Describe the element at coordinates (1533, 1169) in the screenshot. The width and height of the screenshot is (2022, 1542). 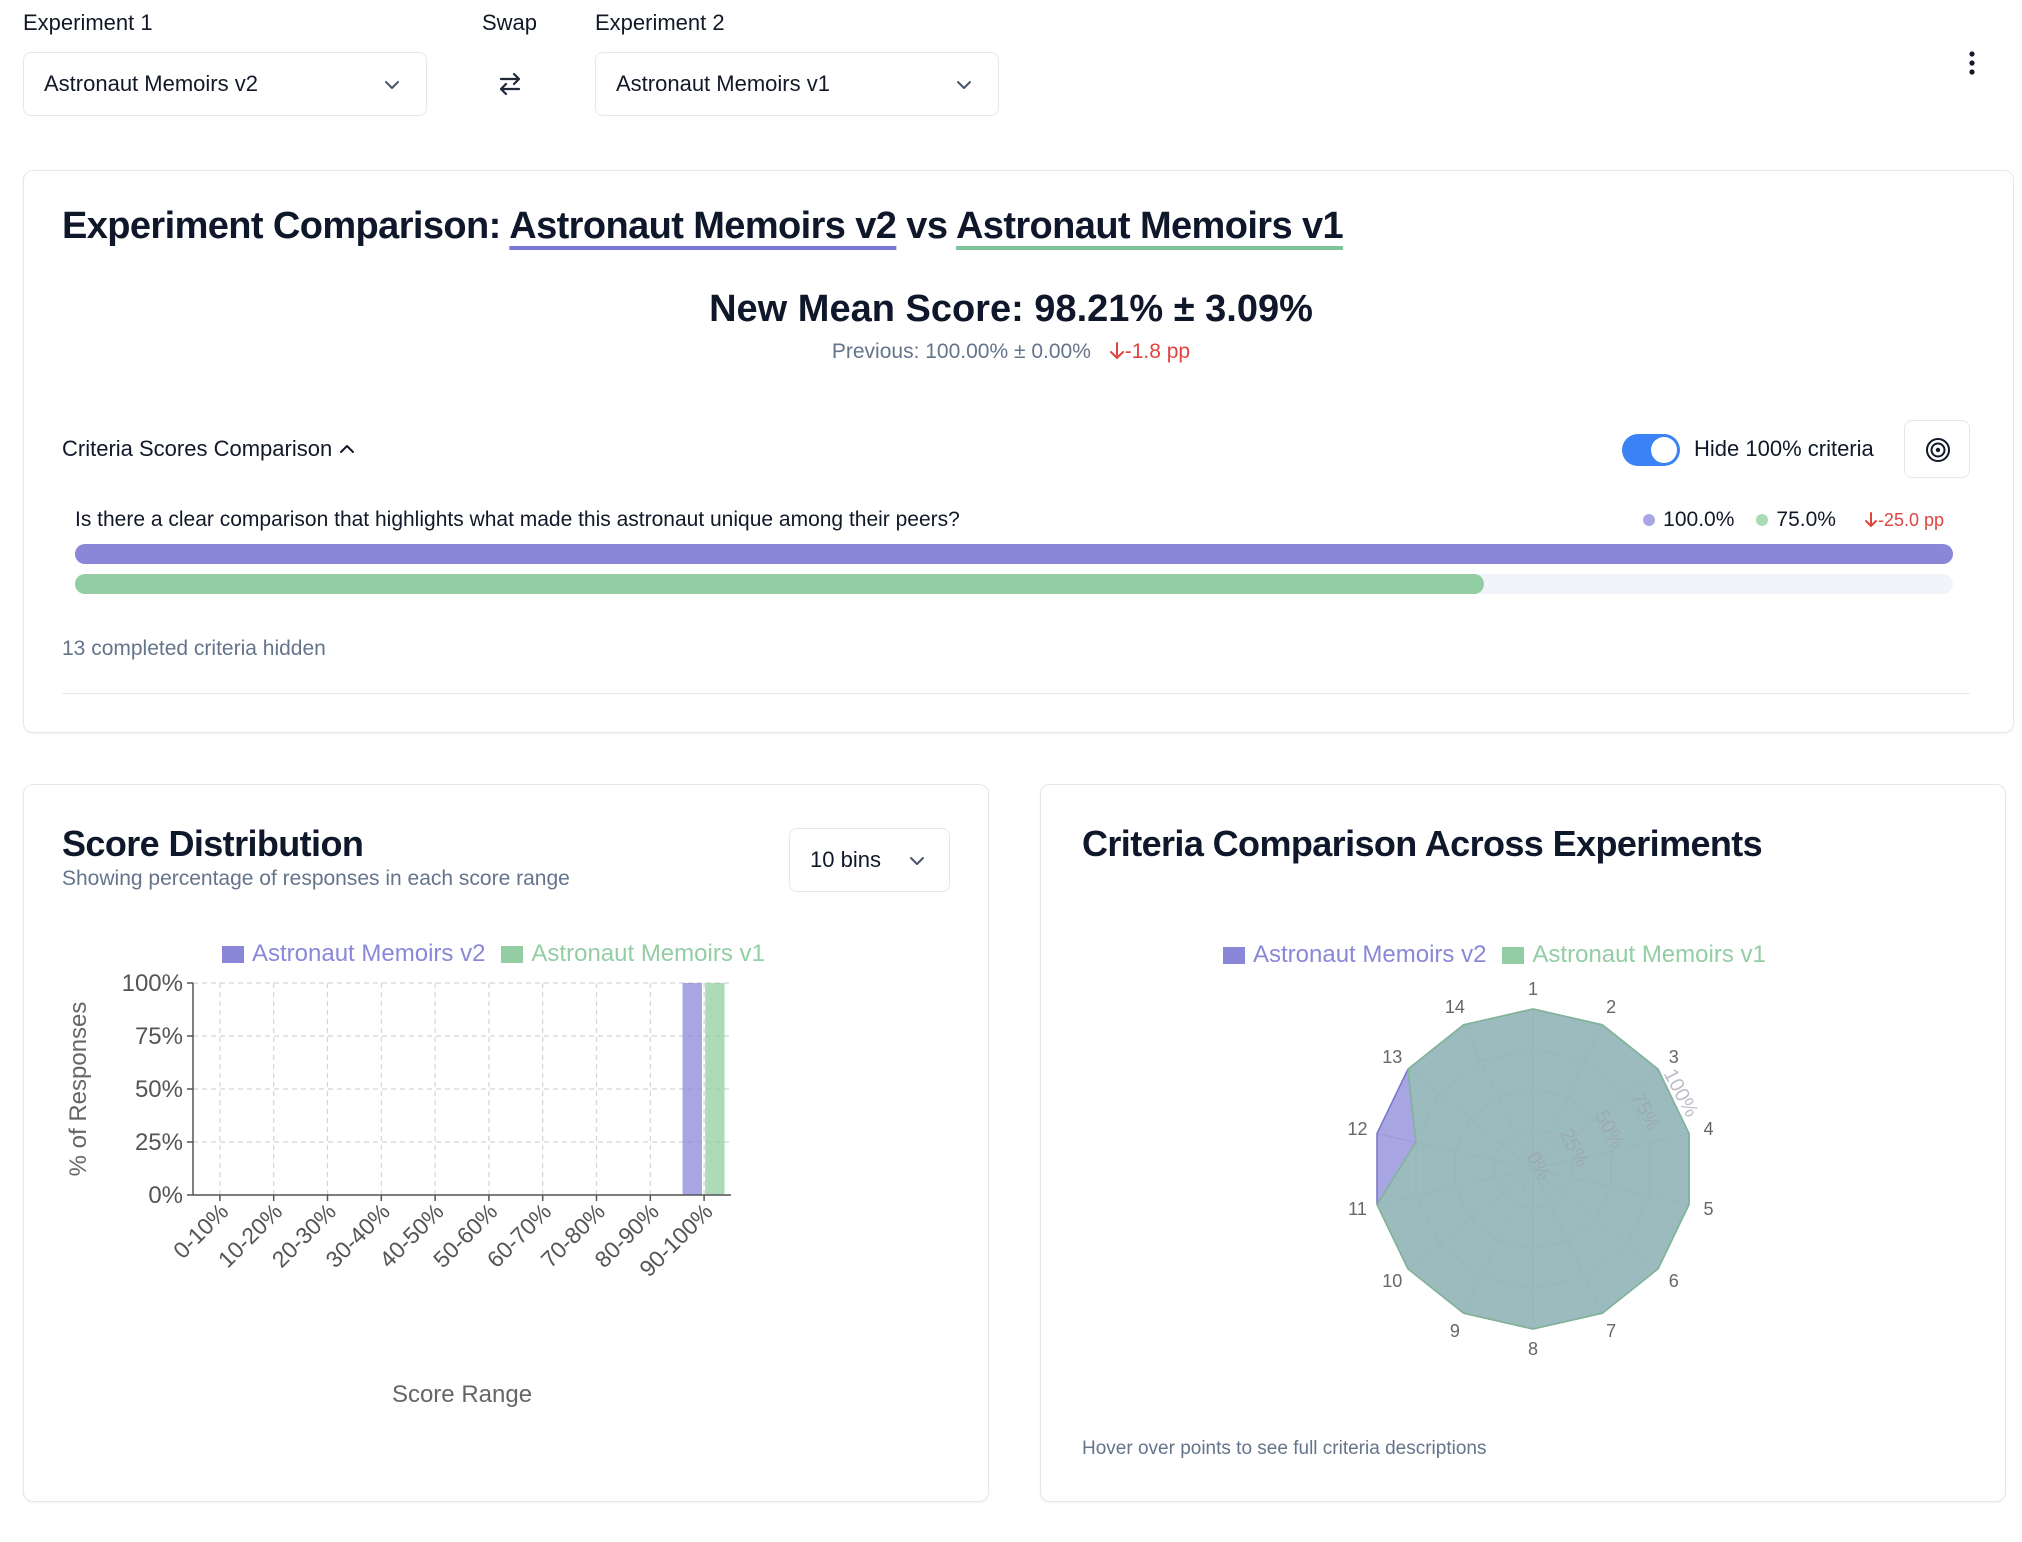
I see `radar-series-area` at that location.